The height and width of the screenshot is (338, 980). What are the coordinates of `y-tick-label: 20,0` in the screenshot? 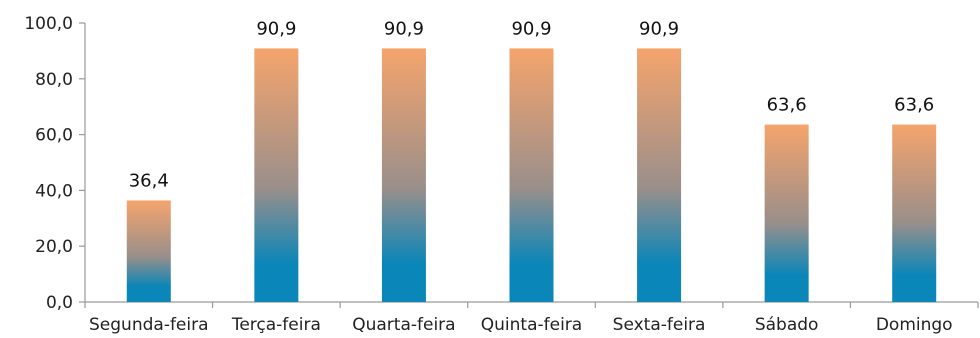 It's located at (54, 247).